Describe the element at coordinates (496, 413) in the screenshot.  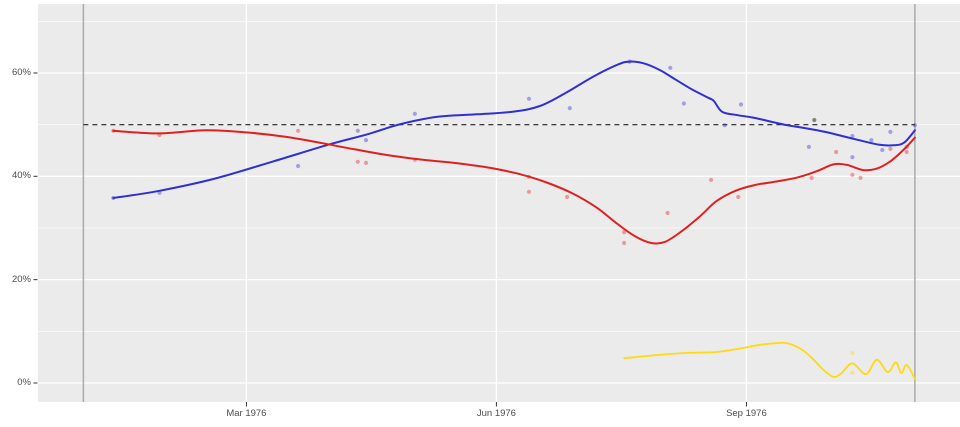
I see `x-tick-label-jun1976: Jun 1976` at that location.